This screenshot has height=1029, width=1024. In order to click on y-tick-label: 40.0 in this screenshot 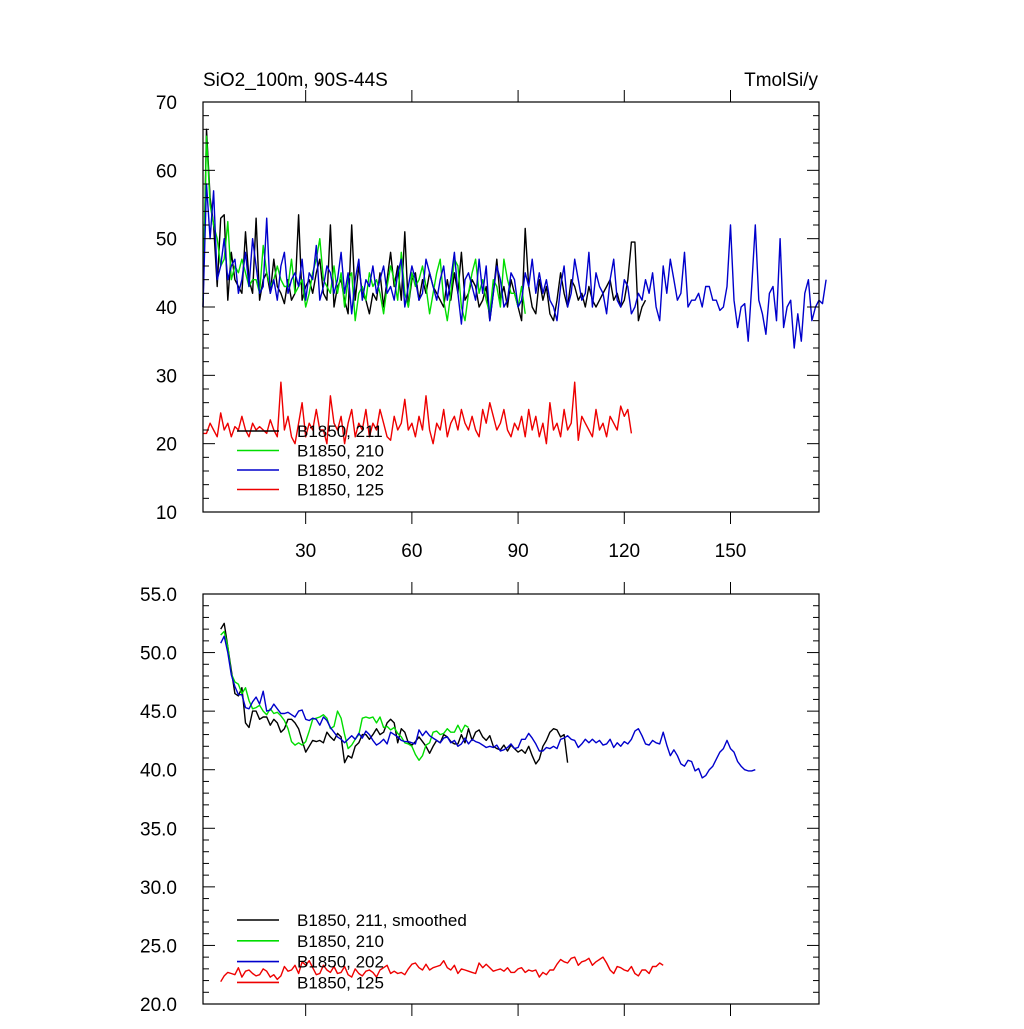, I will do `click(158, 771)`.